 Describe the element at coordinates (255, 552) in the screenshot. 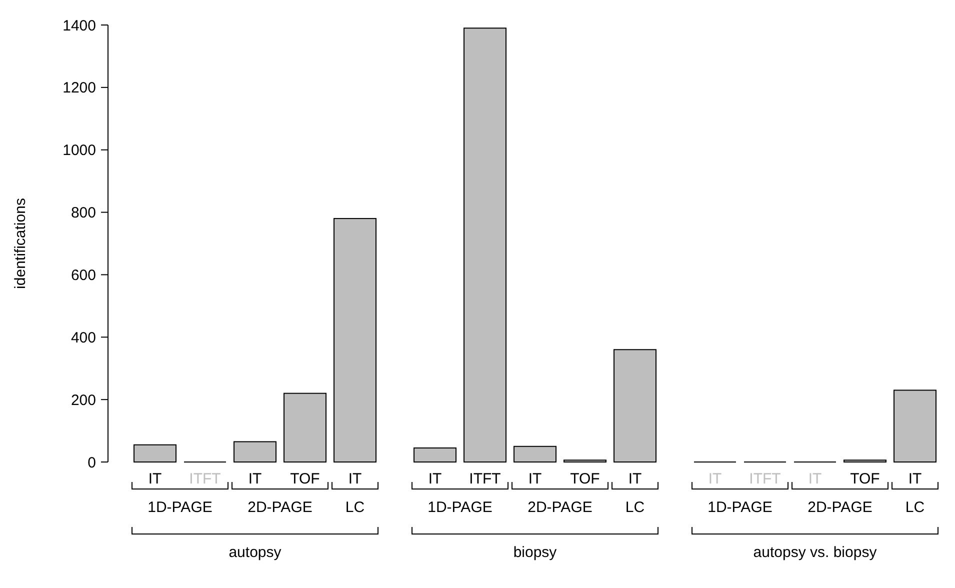

I see `text: autopsy` at that location.